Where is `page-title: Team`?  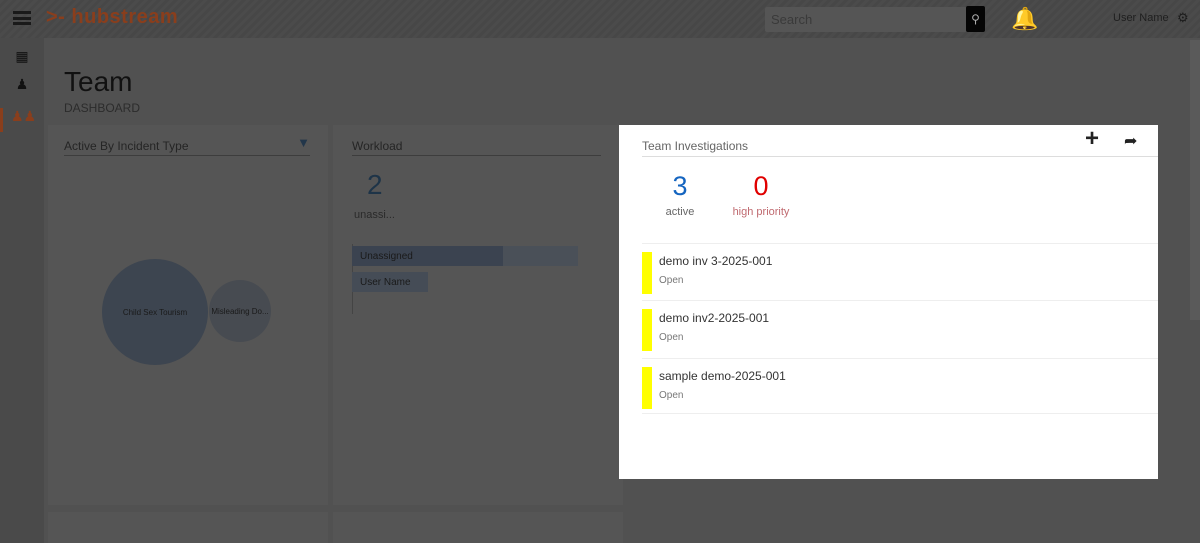
page-title: Team is located at coordinates (98, 81).